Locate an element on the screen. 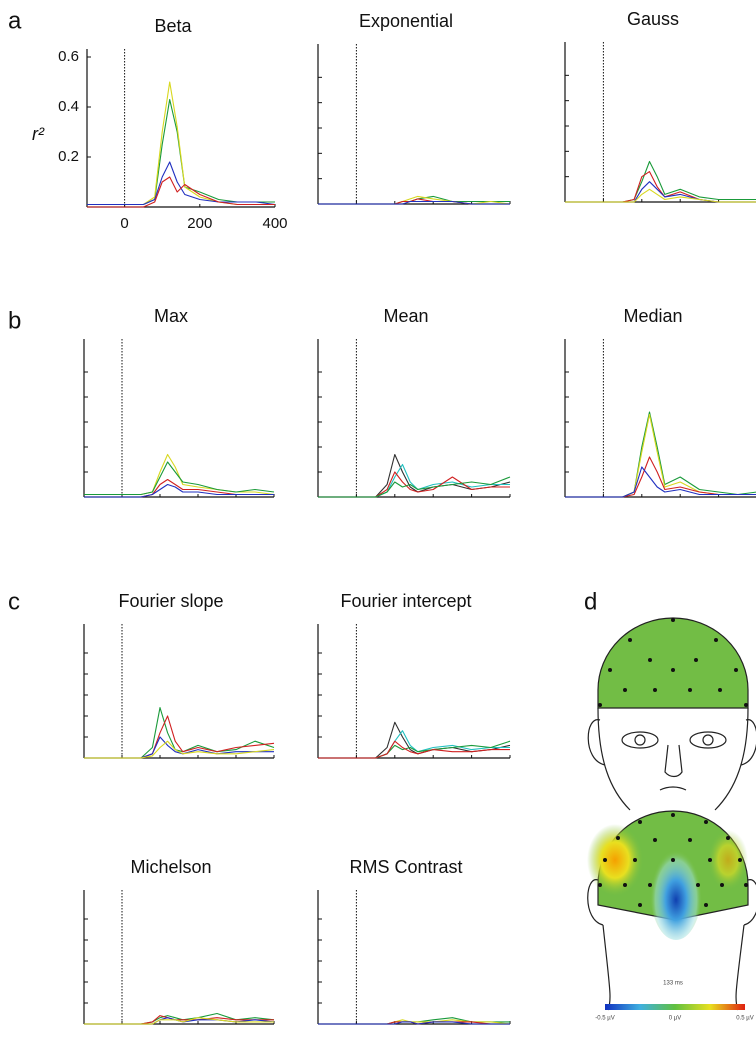 The width and height of the screenshot is (756, 1051). chart-title: Fourier intercept is located at coordinates (405, 601).